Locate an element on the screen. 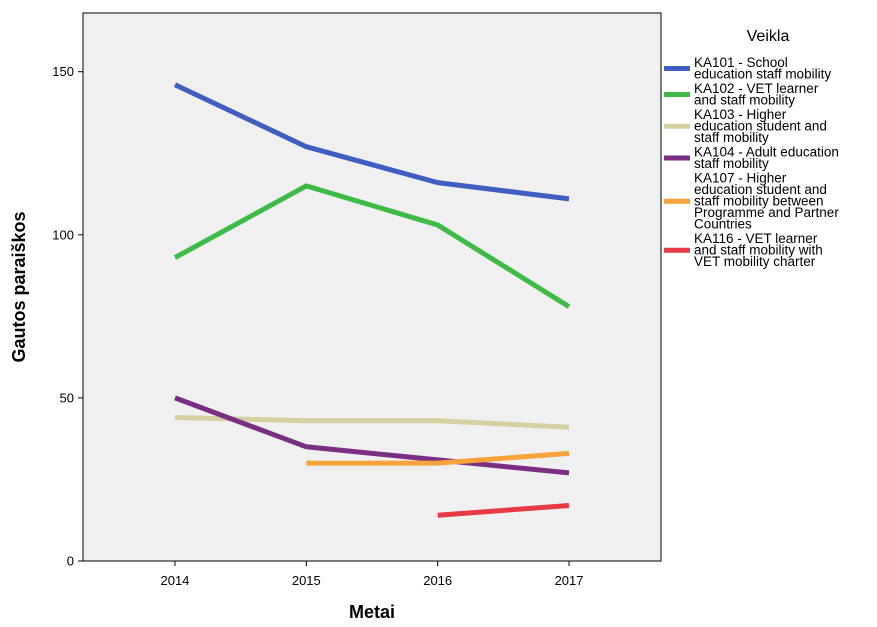 Image resolution: width=877 pixels, height=627 pixels. y-axis: 0 50 100 150 is located at coordinates (67, 316).